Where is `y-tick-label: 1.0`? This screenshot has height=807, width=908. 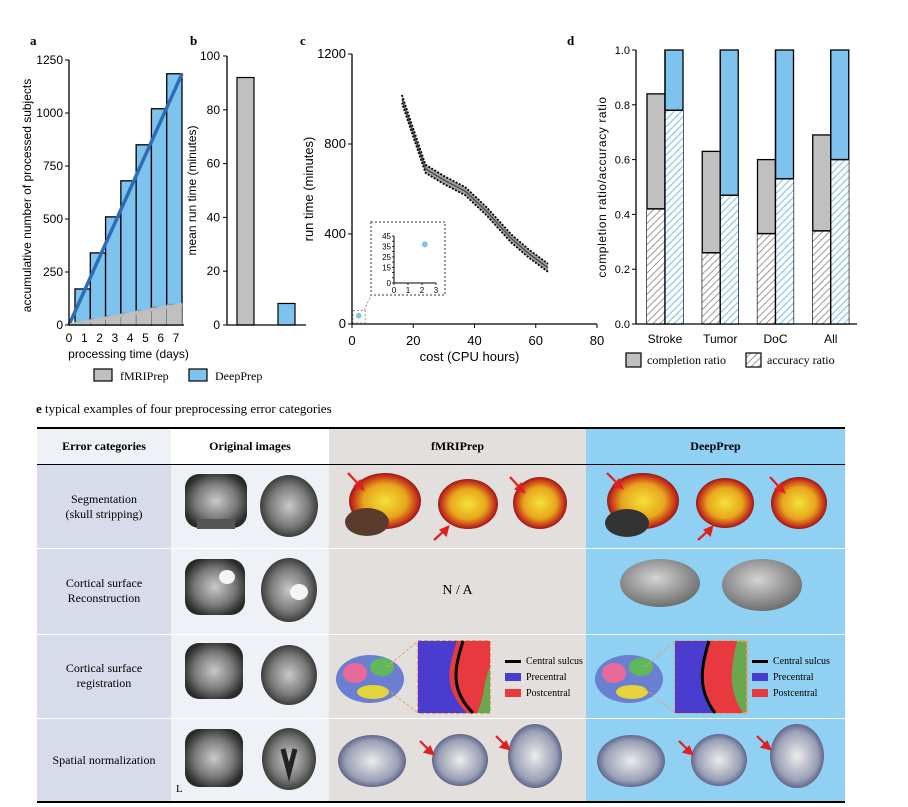
y-tick-label: 1.0 is located at coordinates (622, 51).